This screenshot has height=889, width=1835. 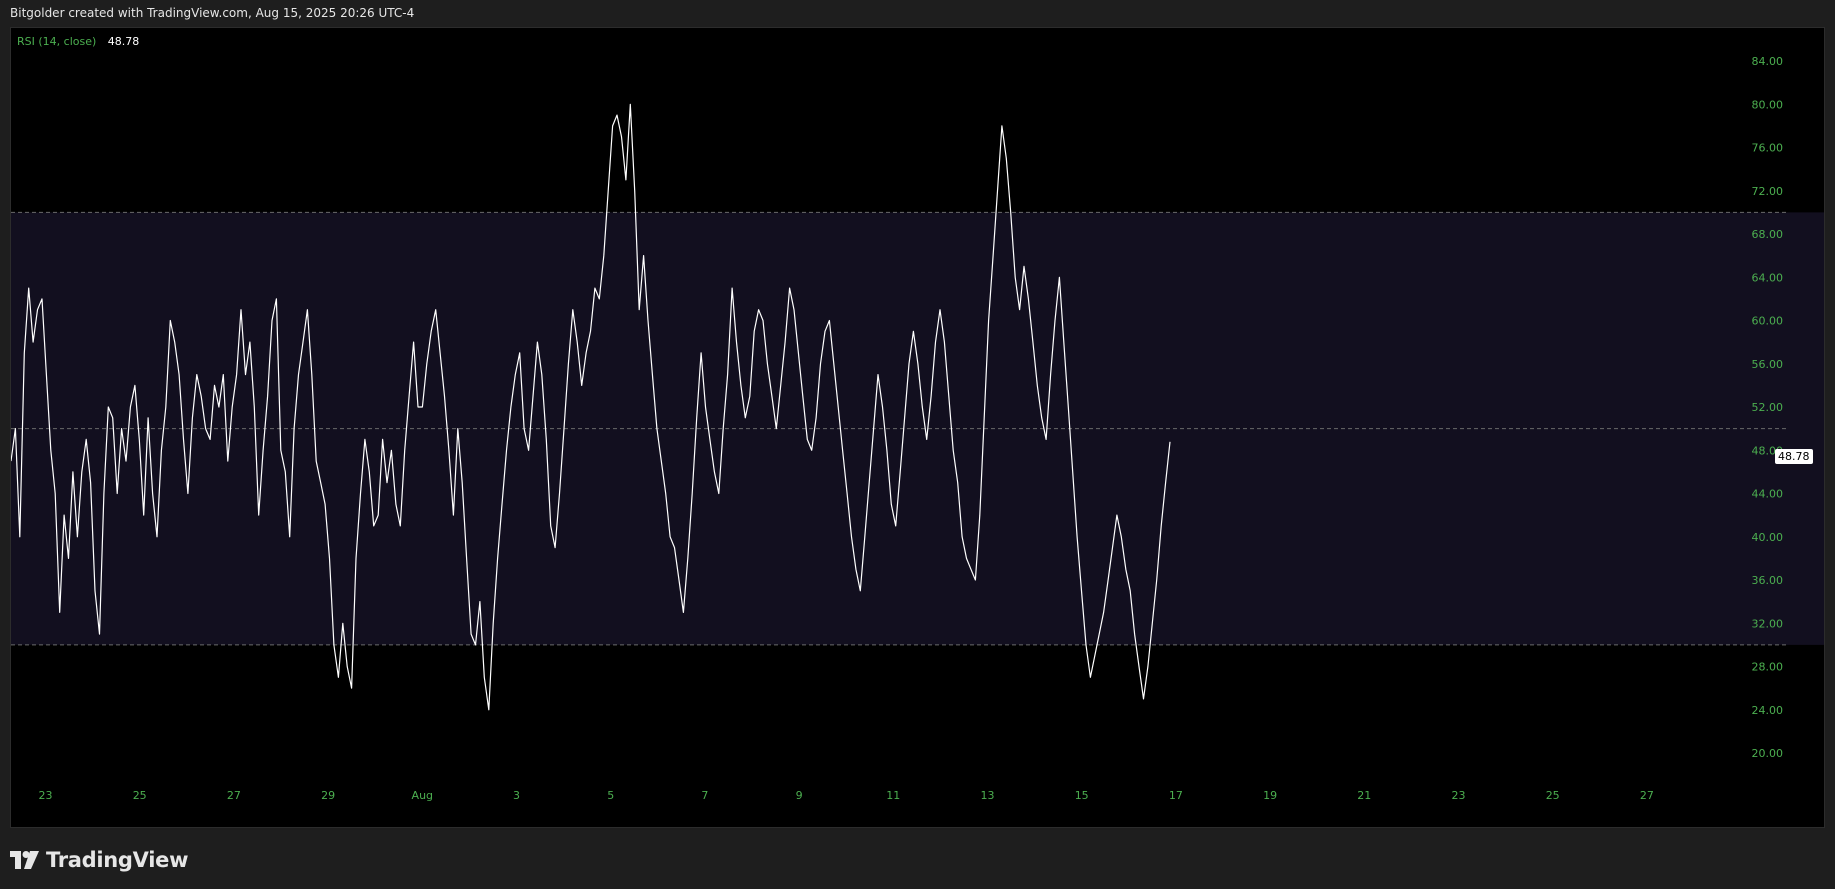 I want to click on y-tick-label: 52.00, so click(x=1768, y=407).